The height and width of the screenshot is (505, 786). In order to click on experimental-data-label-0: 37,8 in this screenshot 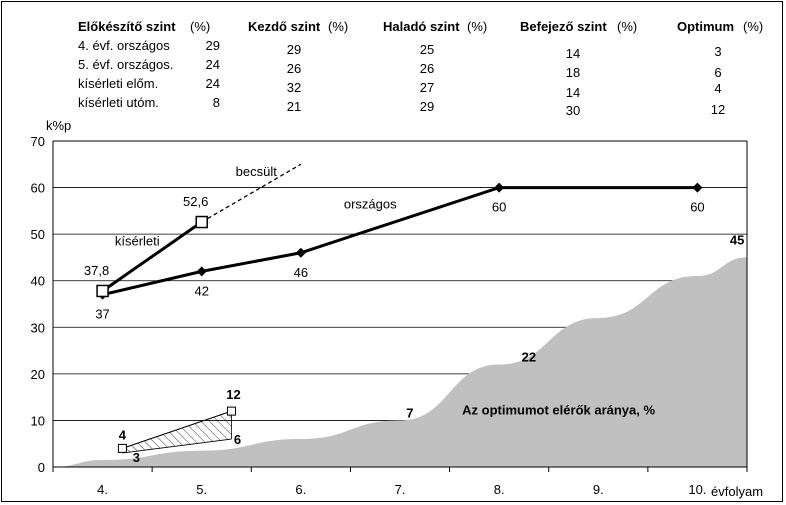, I will do `click(96, 270)`.